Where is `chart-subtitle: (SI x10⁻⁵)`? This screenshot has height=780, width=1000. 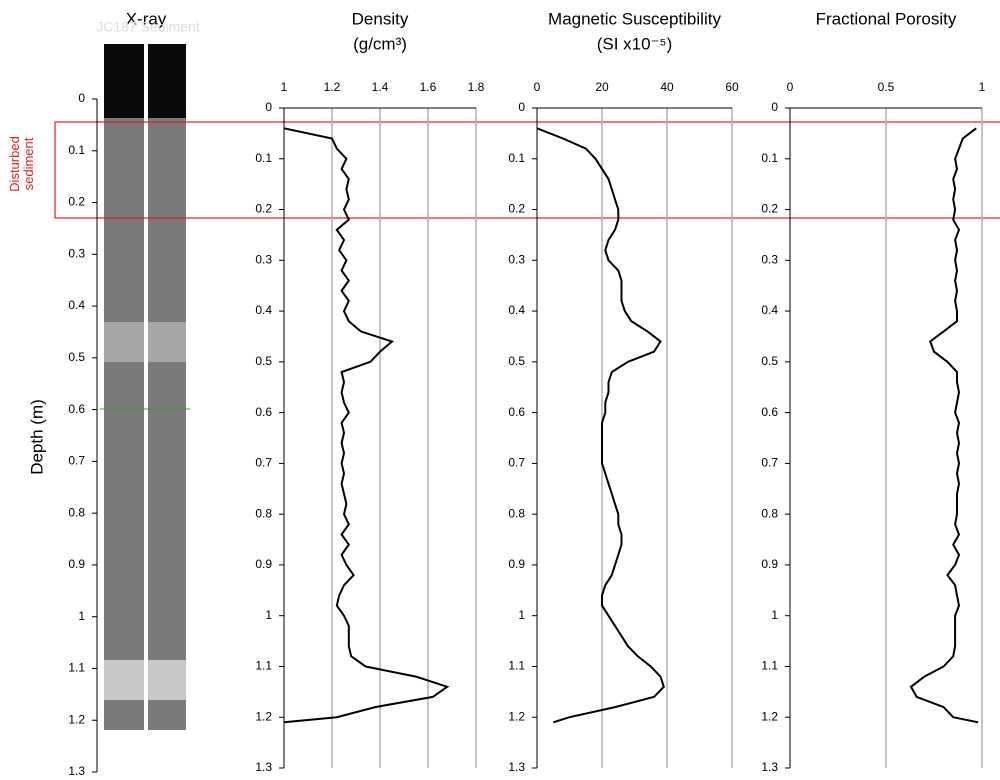
chart-subtitle: (SI x10⁻⁵) is located at coordinates (635, 43).